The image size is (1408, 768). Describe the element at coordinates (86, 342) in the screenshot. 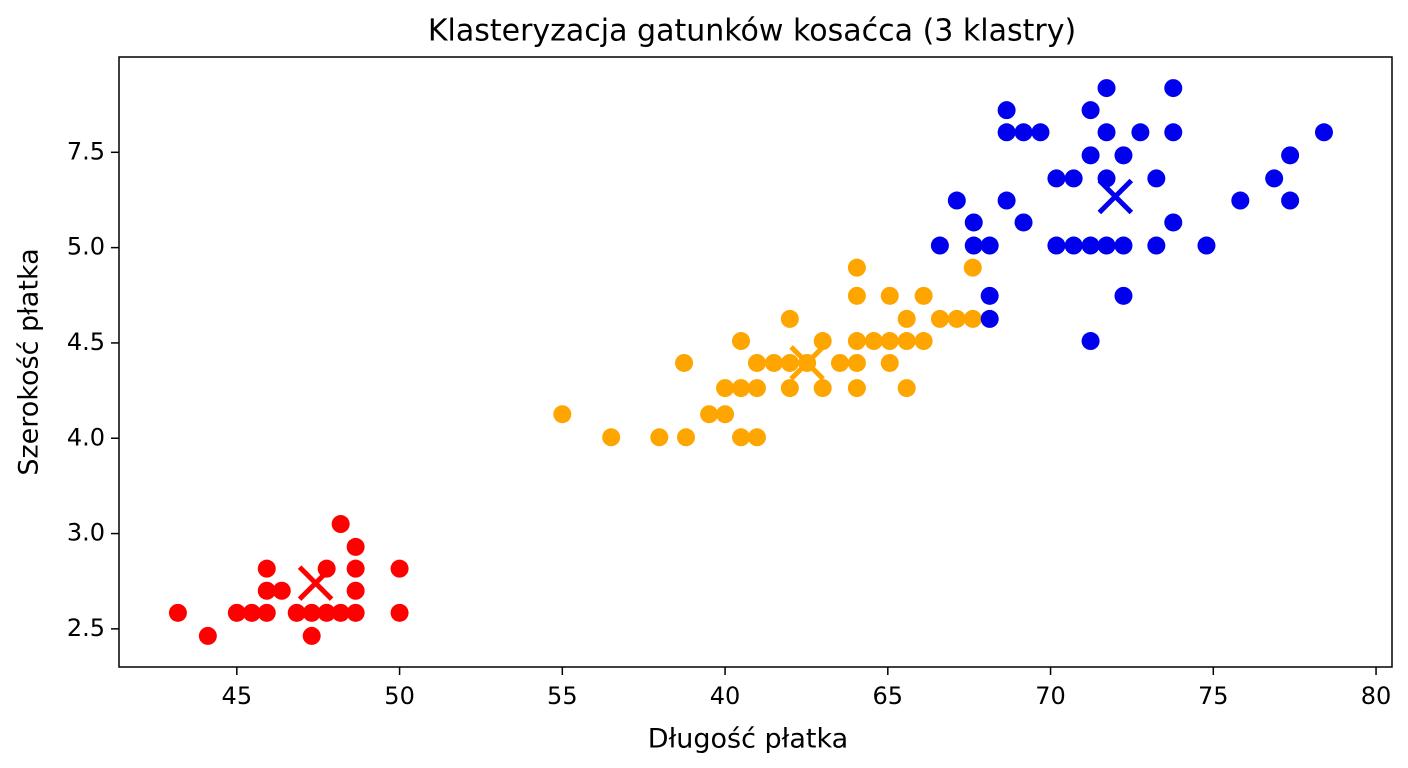

I see `y-tick-label: 4.5` at that location.